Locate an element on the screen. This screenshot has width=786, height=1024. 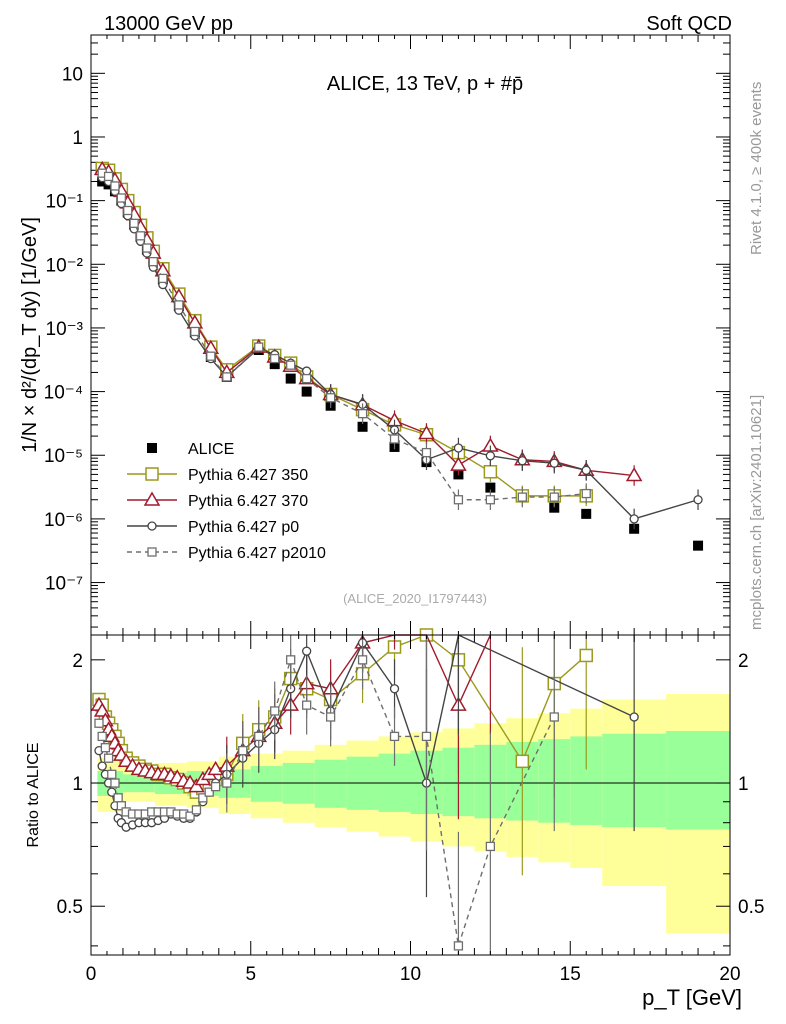
x-axis-label: p_T [GeV] is located at coordinates (692, 997).